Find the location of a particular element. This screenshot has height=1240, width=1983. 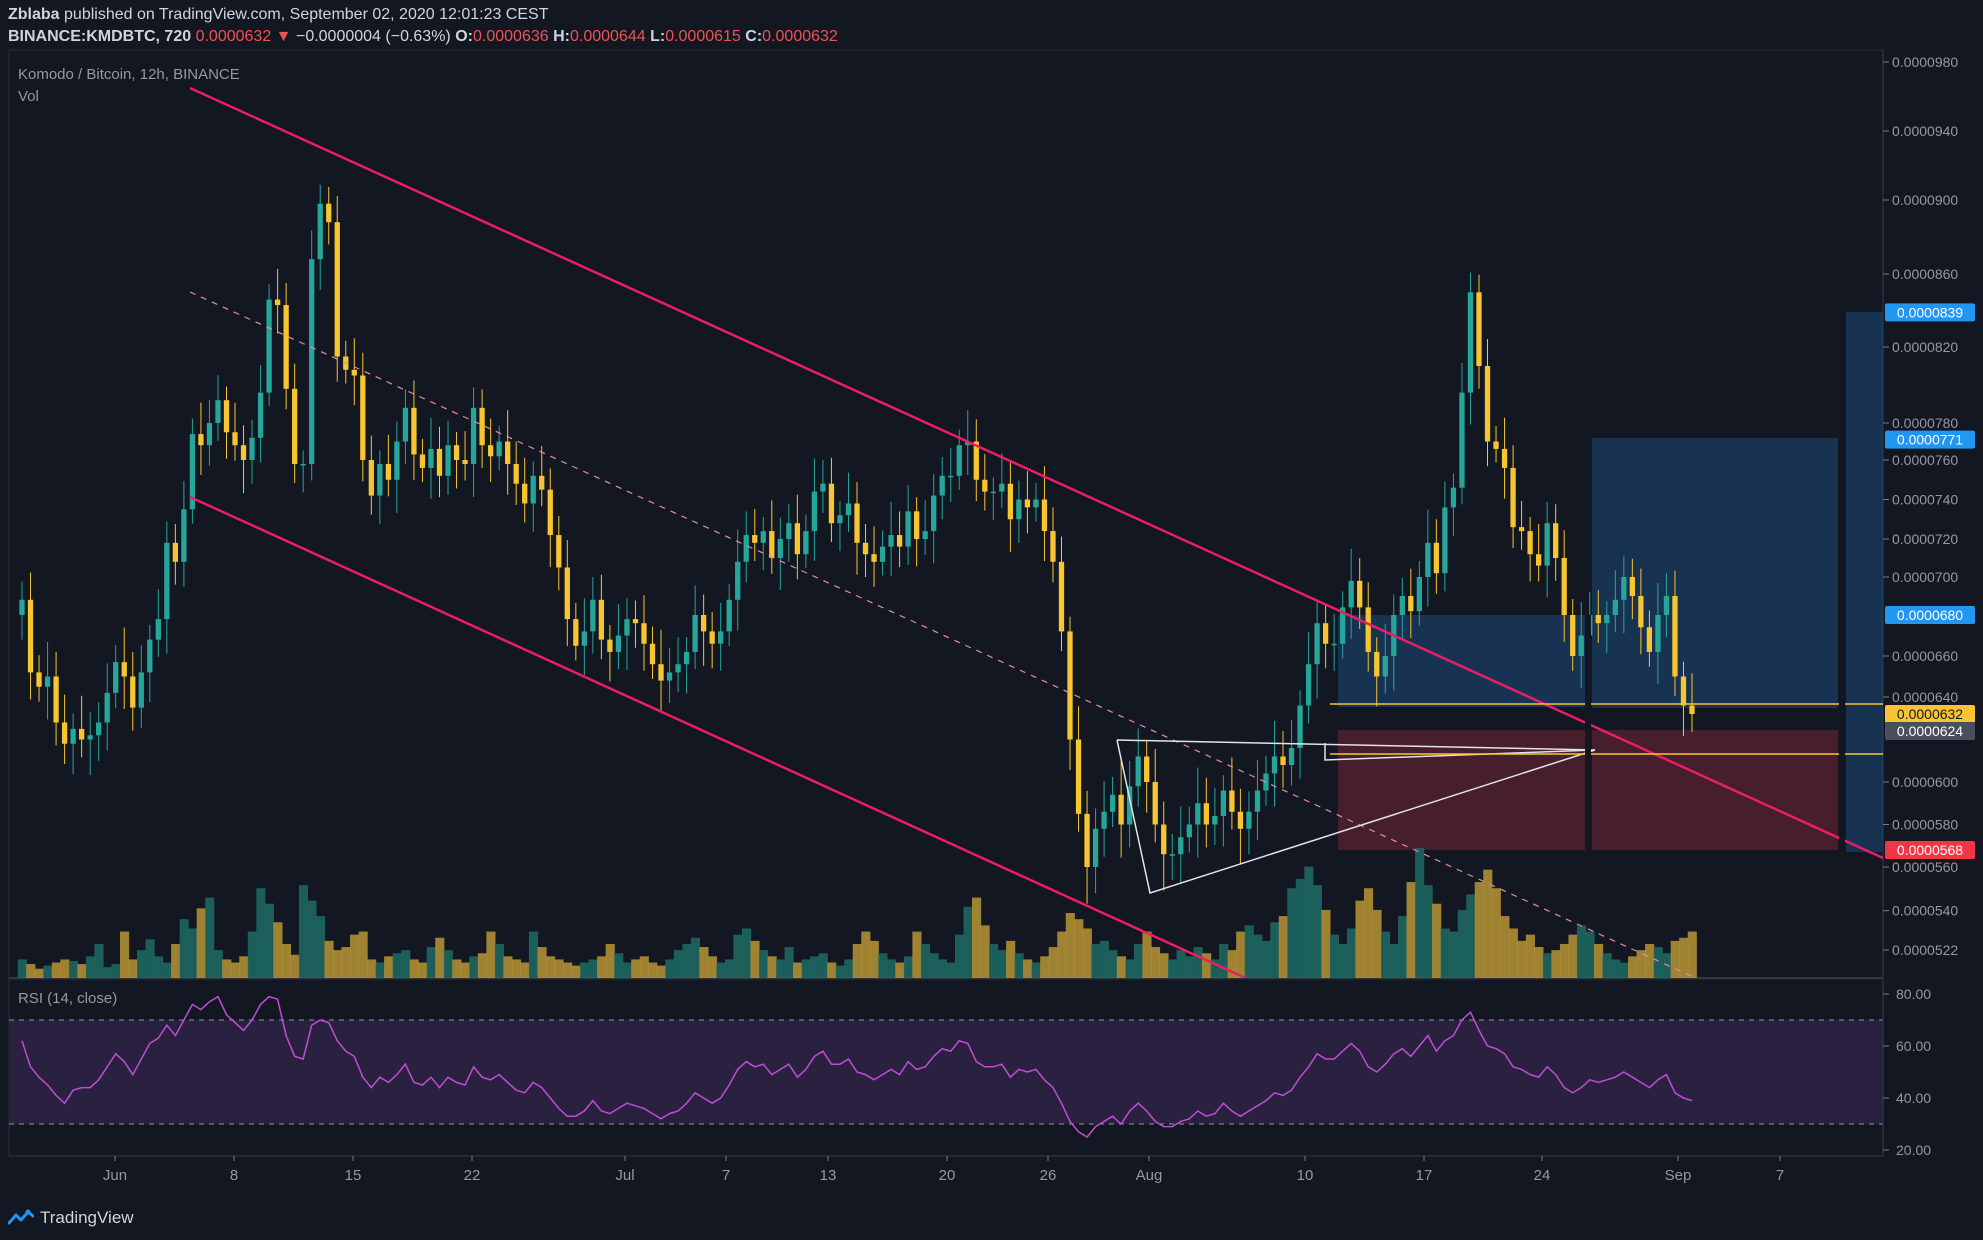

rsi-band is located at coordinates (946, 1072).